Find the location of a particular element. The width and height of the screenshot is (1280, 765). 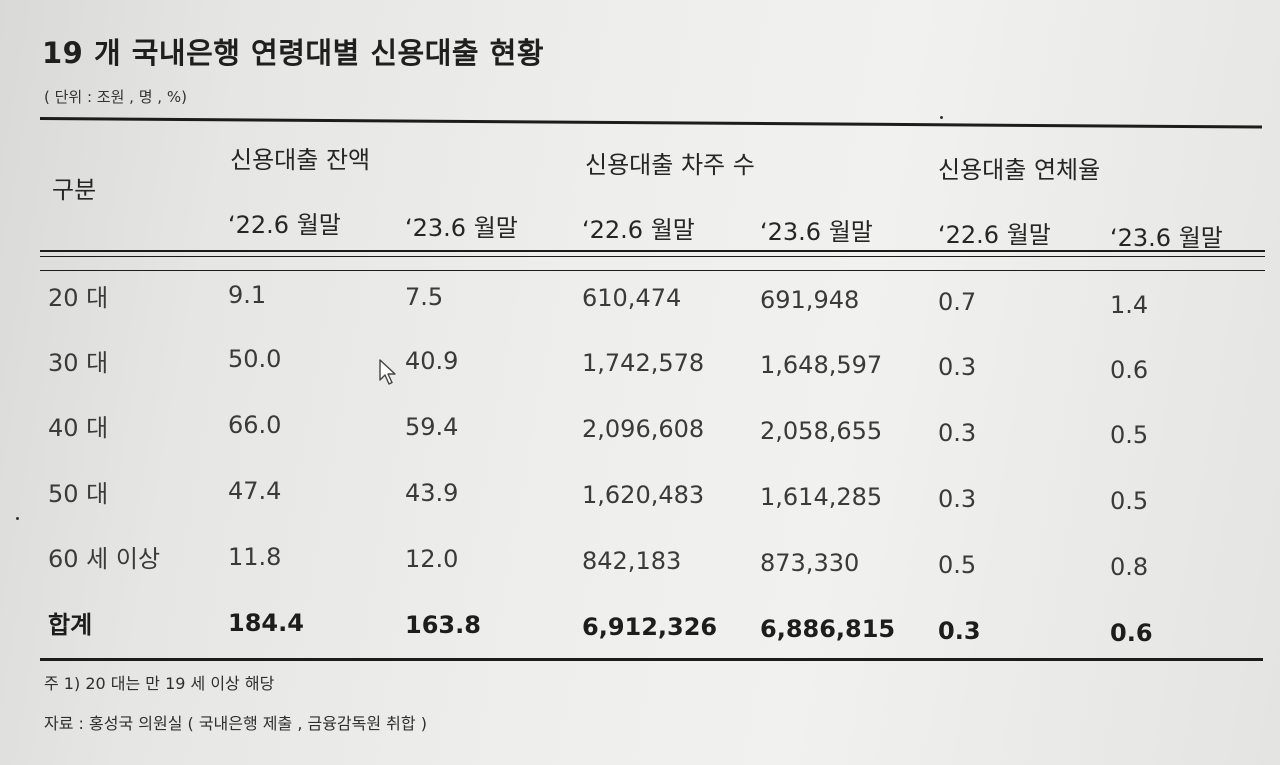

table-cell: 12.0 is located at coordinates (432, 559).